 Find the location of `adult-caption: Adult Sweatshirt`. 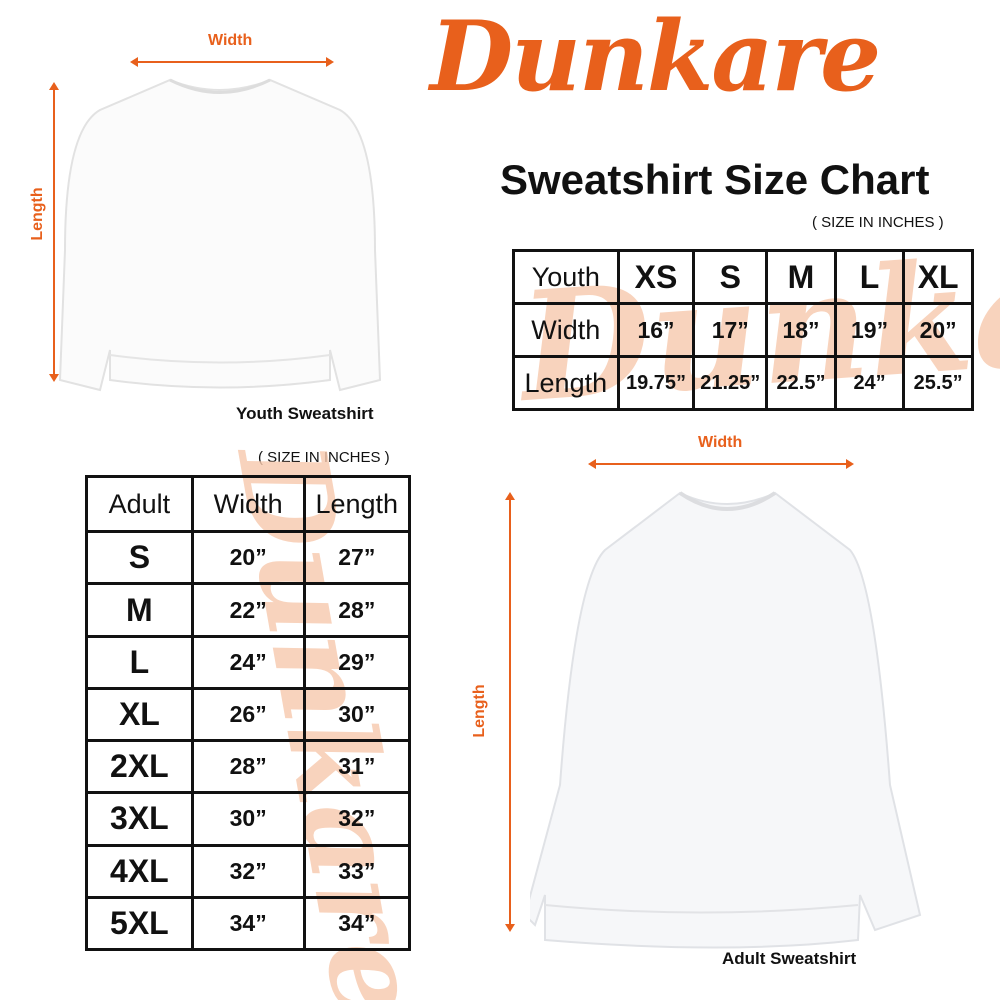

adult-caption: Adult Sweatshirt is located at coordinates (789, 958).